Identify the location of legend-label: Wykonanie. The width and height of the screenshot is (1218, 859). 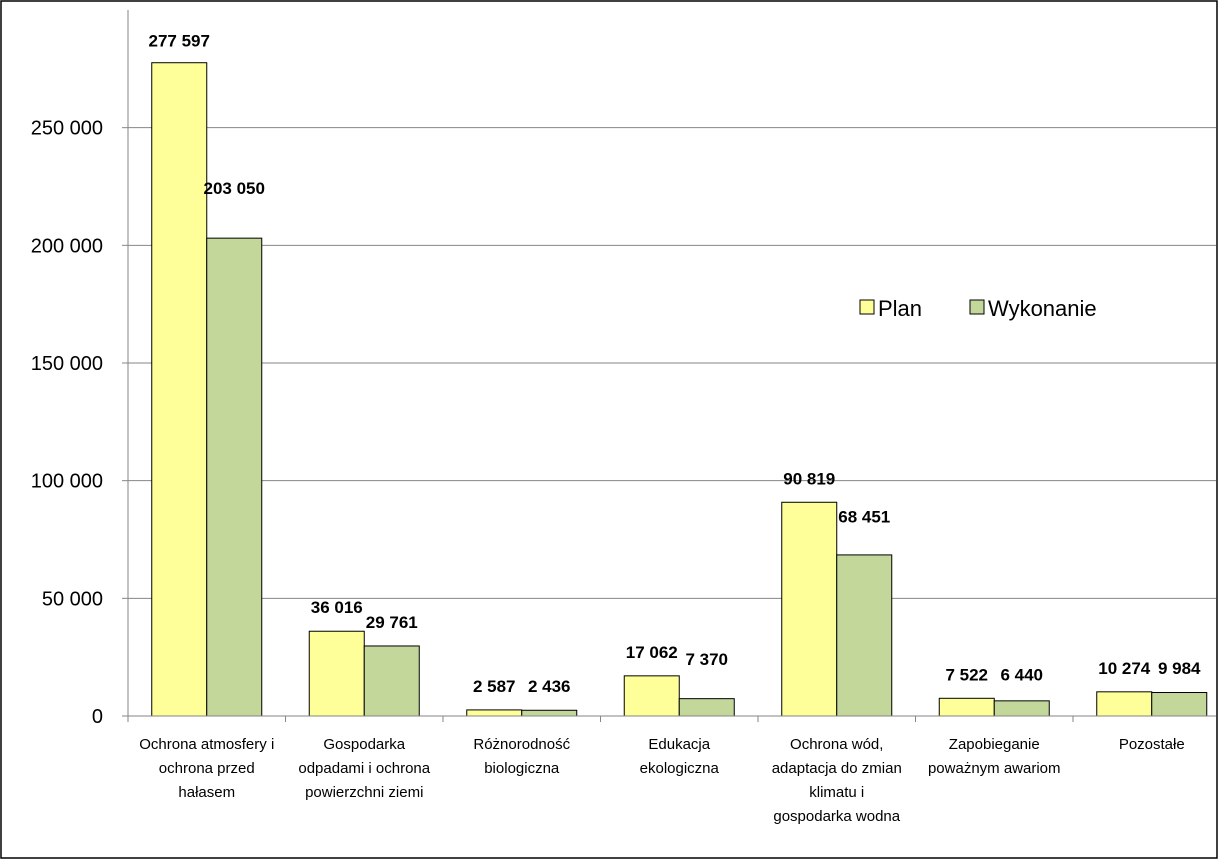
(1042, 308).